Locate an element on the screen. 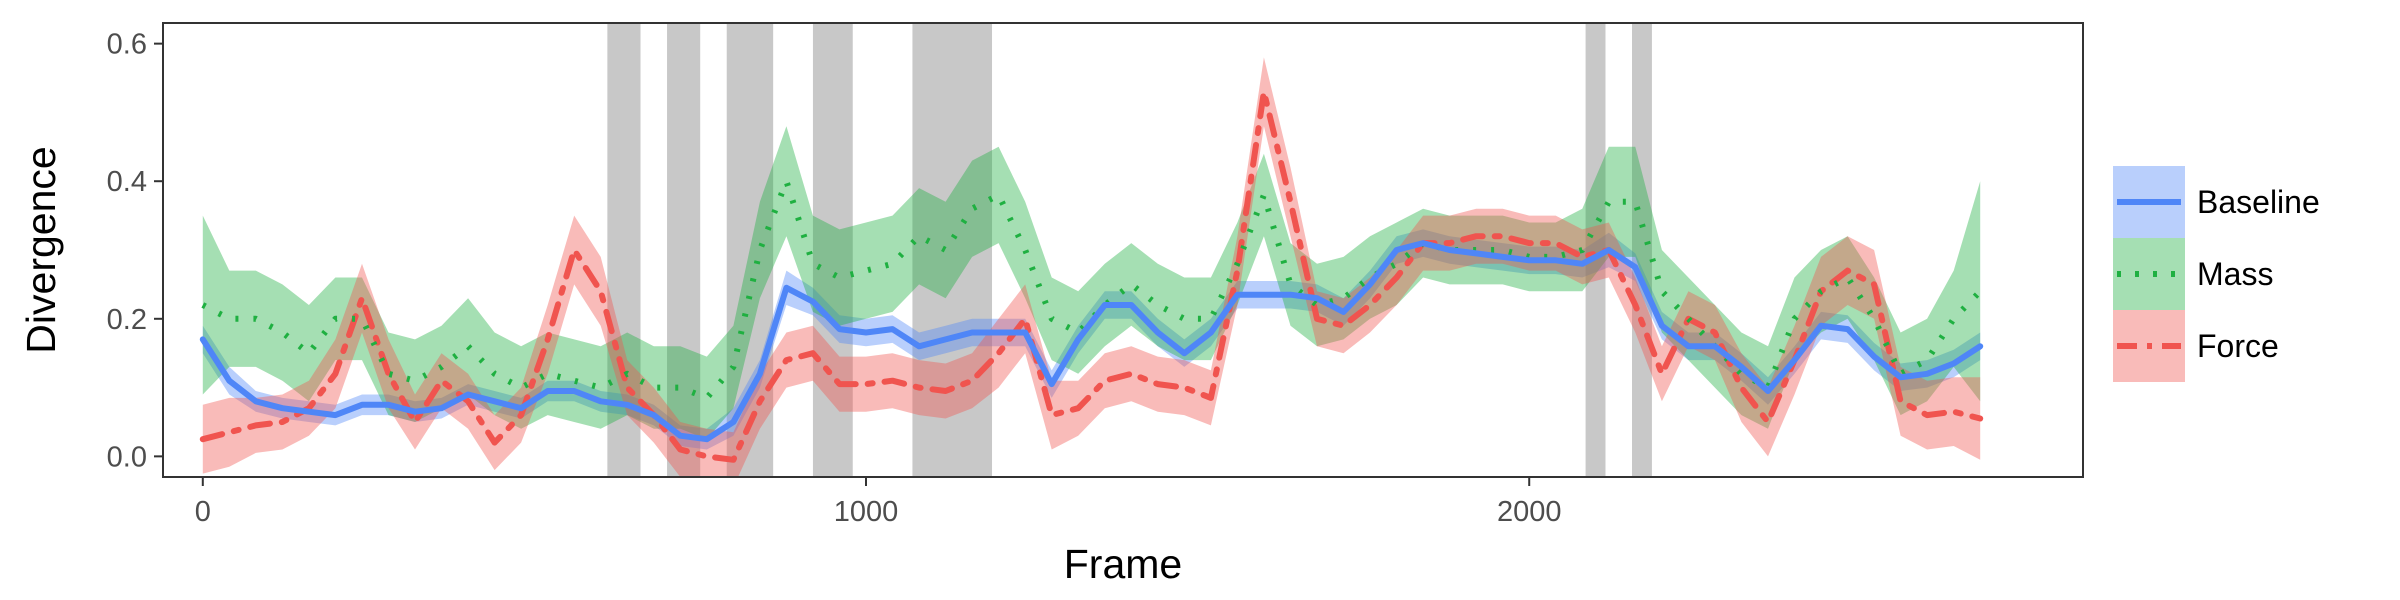 The width and height of the screenshot is (2400, 600). legend-item-force: Force is located at coordinates (2196, 346).